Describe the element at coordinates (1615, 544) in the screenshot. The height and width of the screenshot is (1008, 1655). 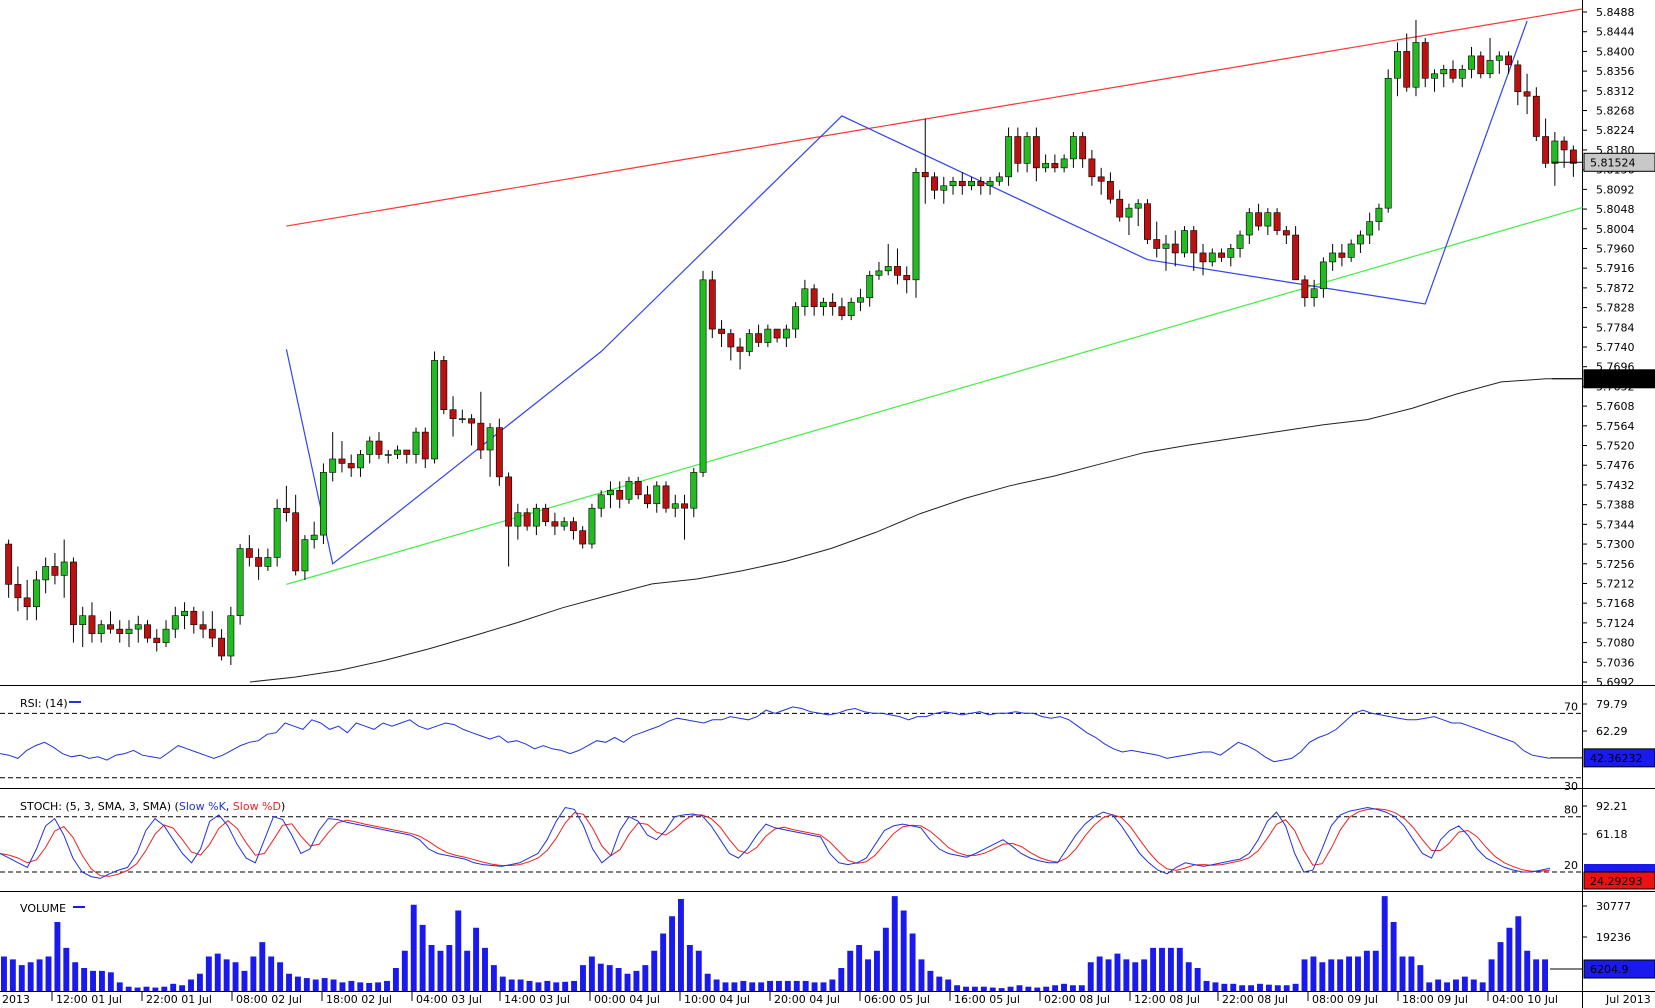
I see `price-tick-label: 5.7300` at that location.